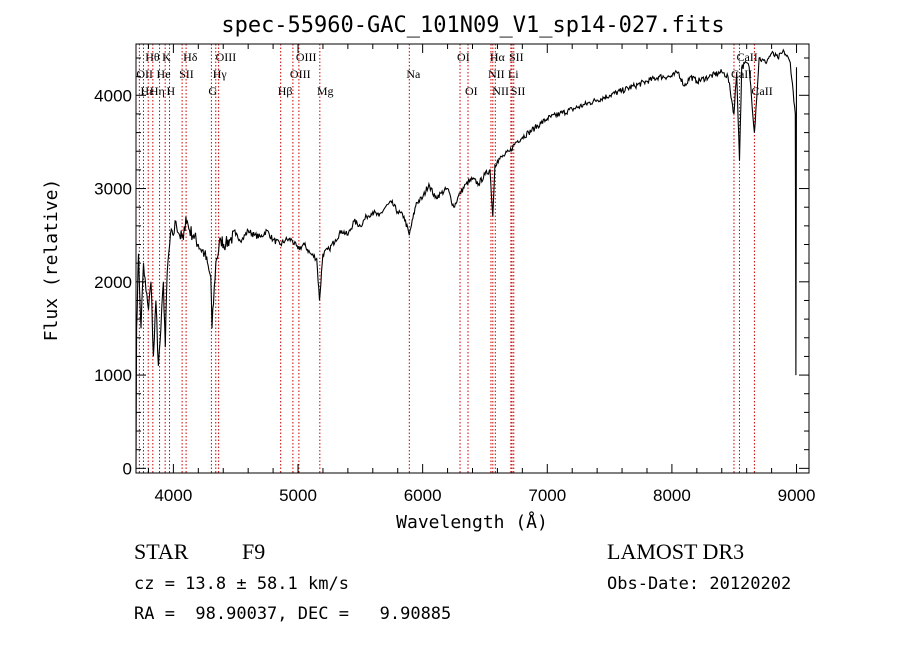 The image size is (900, 649). Describe the element at coordinates (161, 551) in the screenshot. I see `object-type: STAR` at that location.